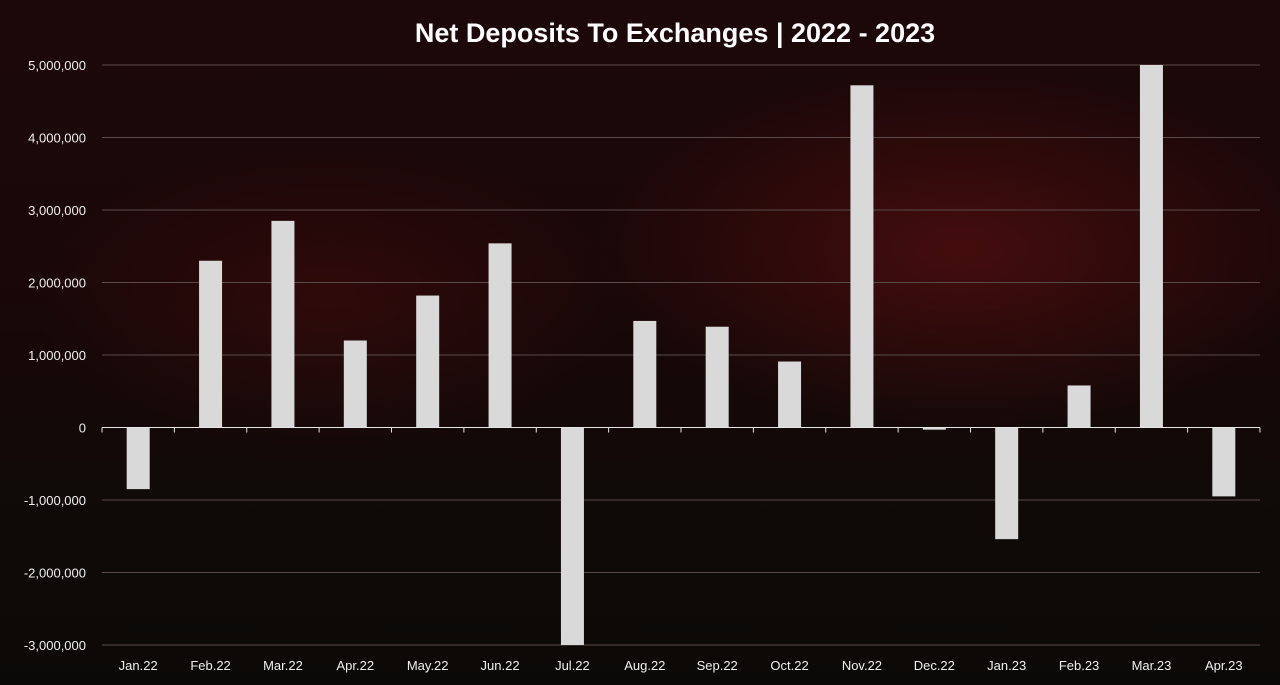 This screenshot has height=685, width=1280. Describe the element at coordinates (717, 665) in the screenshot. I see `x-tick-label: Sep.22` at that location.